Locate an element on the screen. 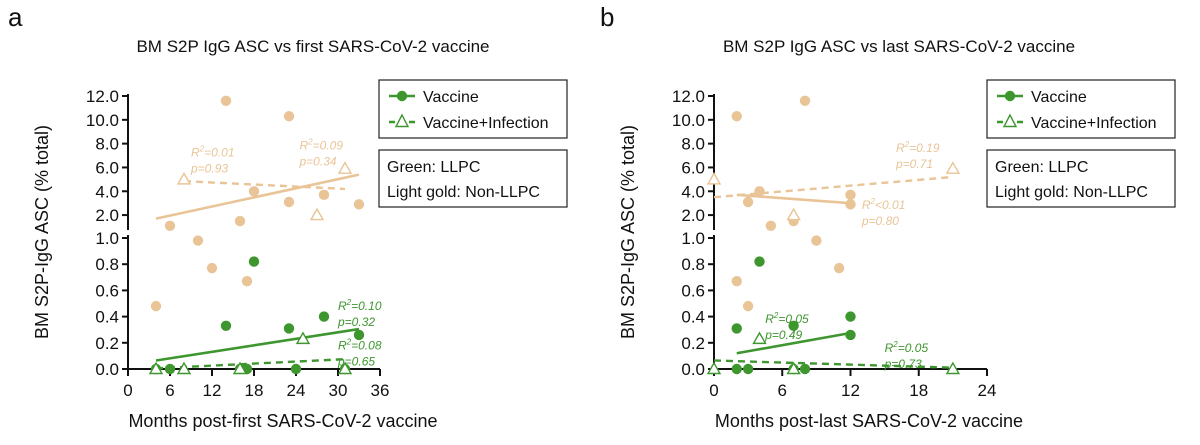  x-tick-label: 12 is located at coordinates (850, 390).